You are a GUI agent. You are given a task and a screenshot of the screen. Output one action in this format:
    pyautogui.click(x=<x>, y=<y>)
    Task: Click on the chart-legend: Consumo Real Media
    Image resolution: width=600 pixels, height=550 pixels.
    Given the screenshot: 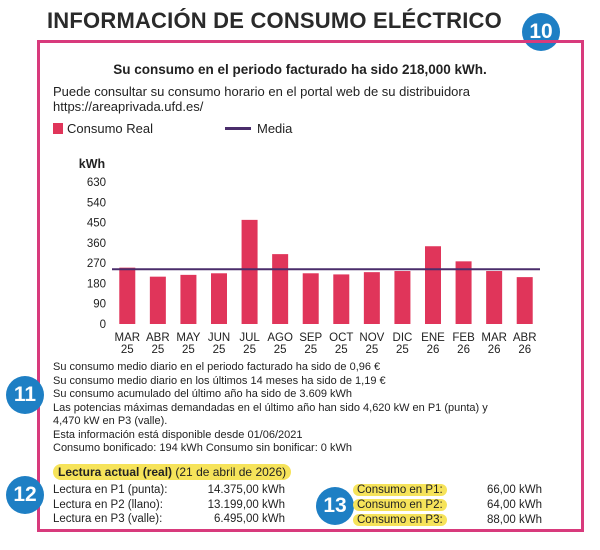 What is the action you would take?
    pyautogui.click(x=172, y=128)
    